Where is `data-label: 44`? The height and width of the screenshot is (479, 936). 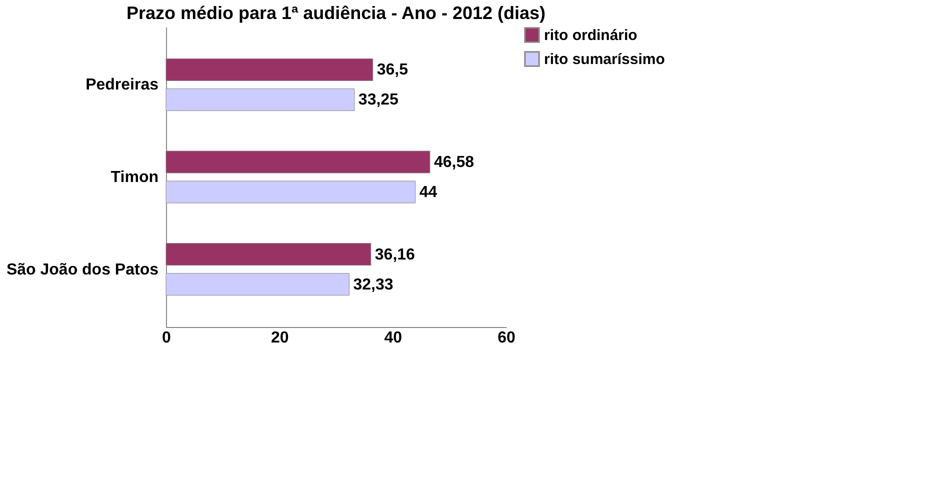
data-label: 44 is located at coordinates (428, 192).